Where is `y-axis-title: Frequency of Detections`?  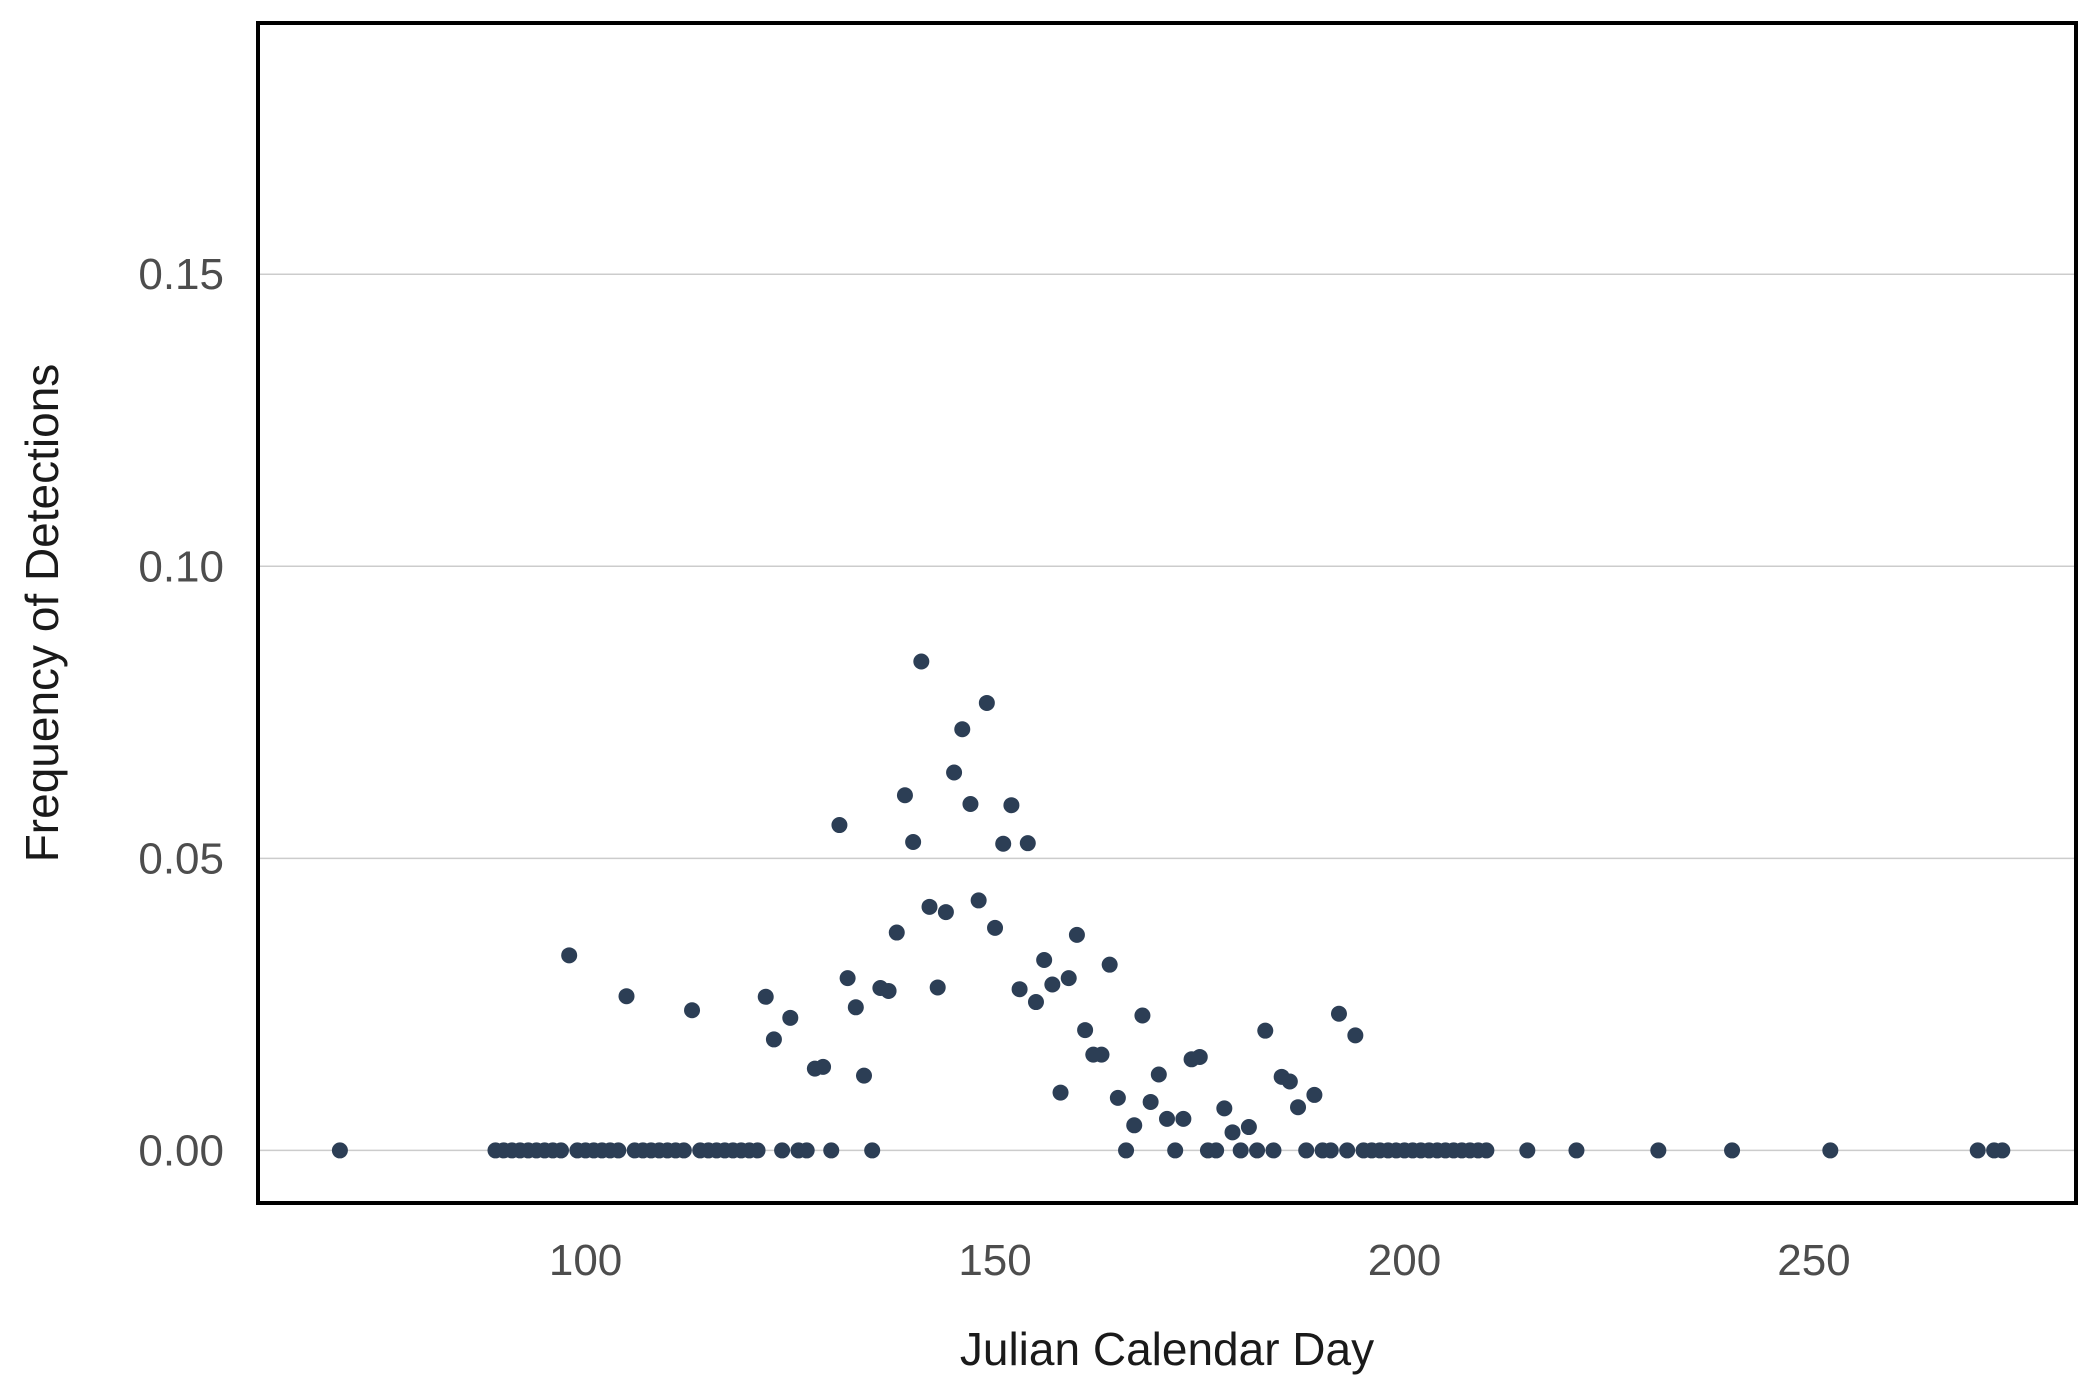
y-axis-title: Frequency of Detections is located at coordinates (42, 613).